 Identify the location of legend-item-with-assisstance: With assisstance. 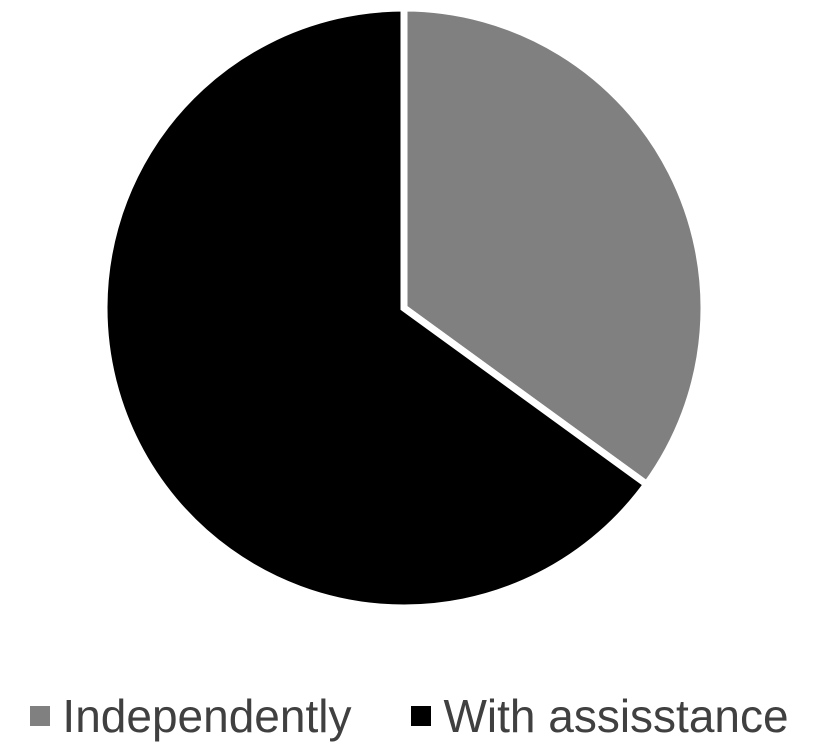
(600, 716).